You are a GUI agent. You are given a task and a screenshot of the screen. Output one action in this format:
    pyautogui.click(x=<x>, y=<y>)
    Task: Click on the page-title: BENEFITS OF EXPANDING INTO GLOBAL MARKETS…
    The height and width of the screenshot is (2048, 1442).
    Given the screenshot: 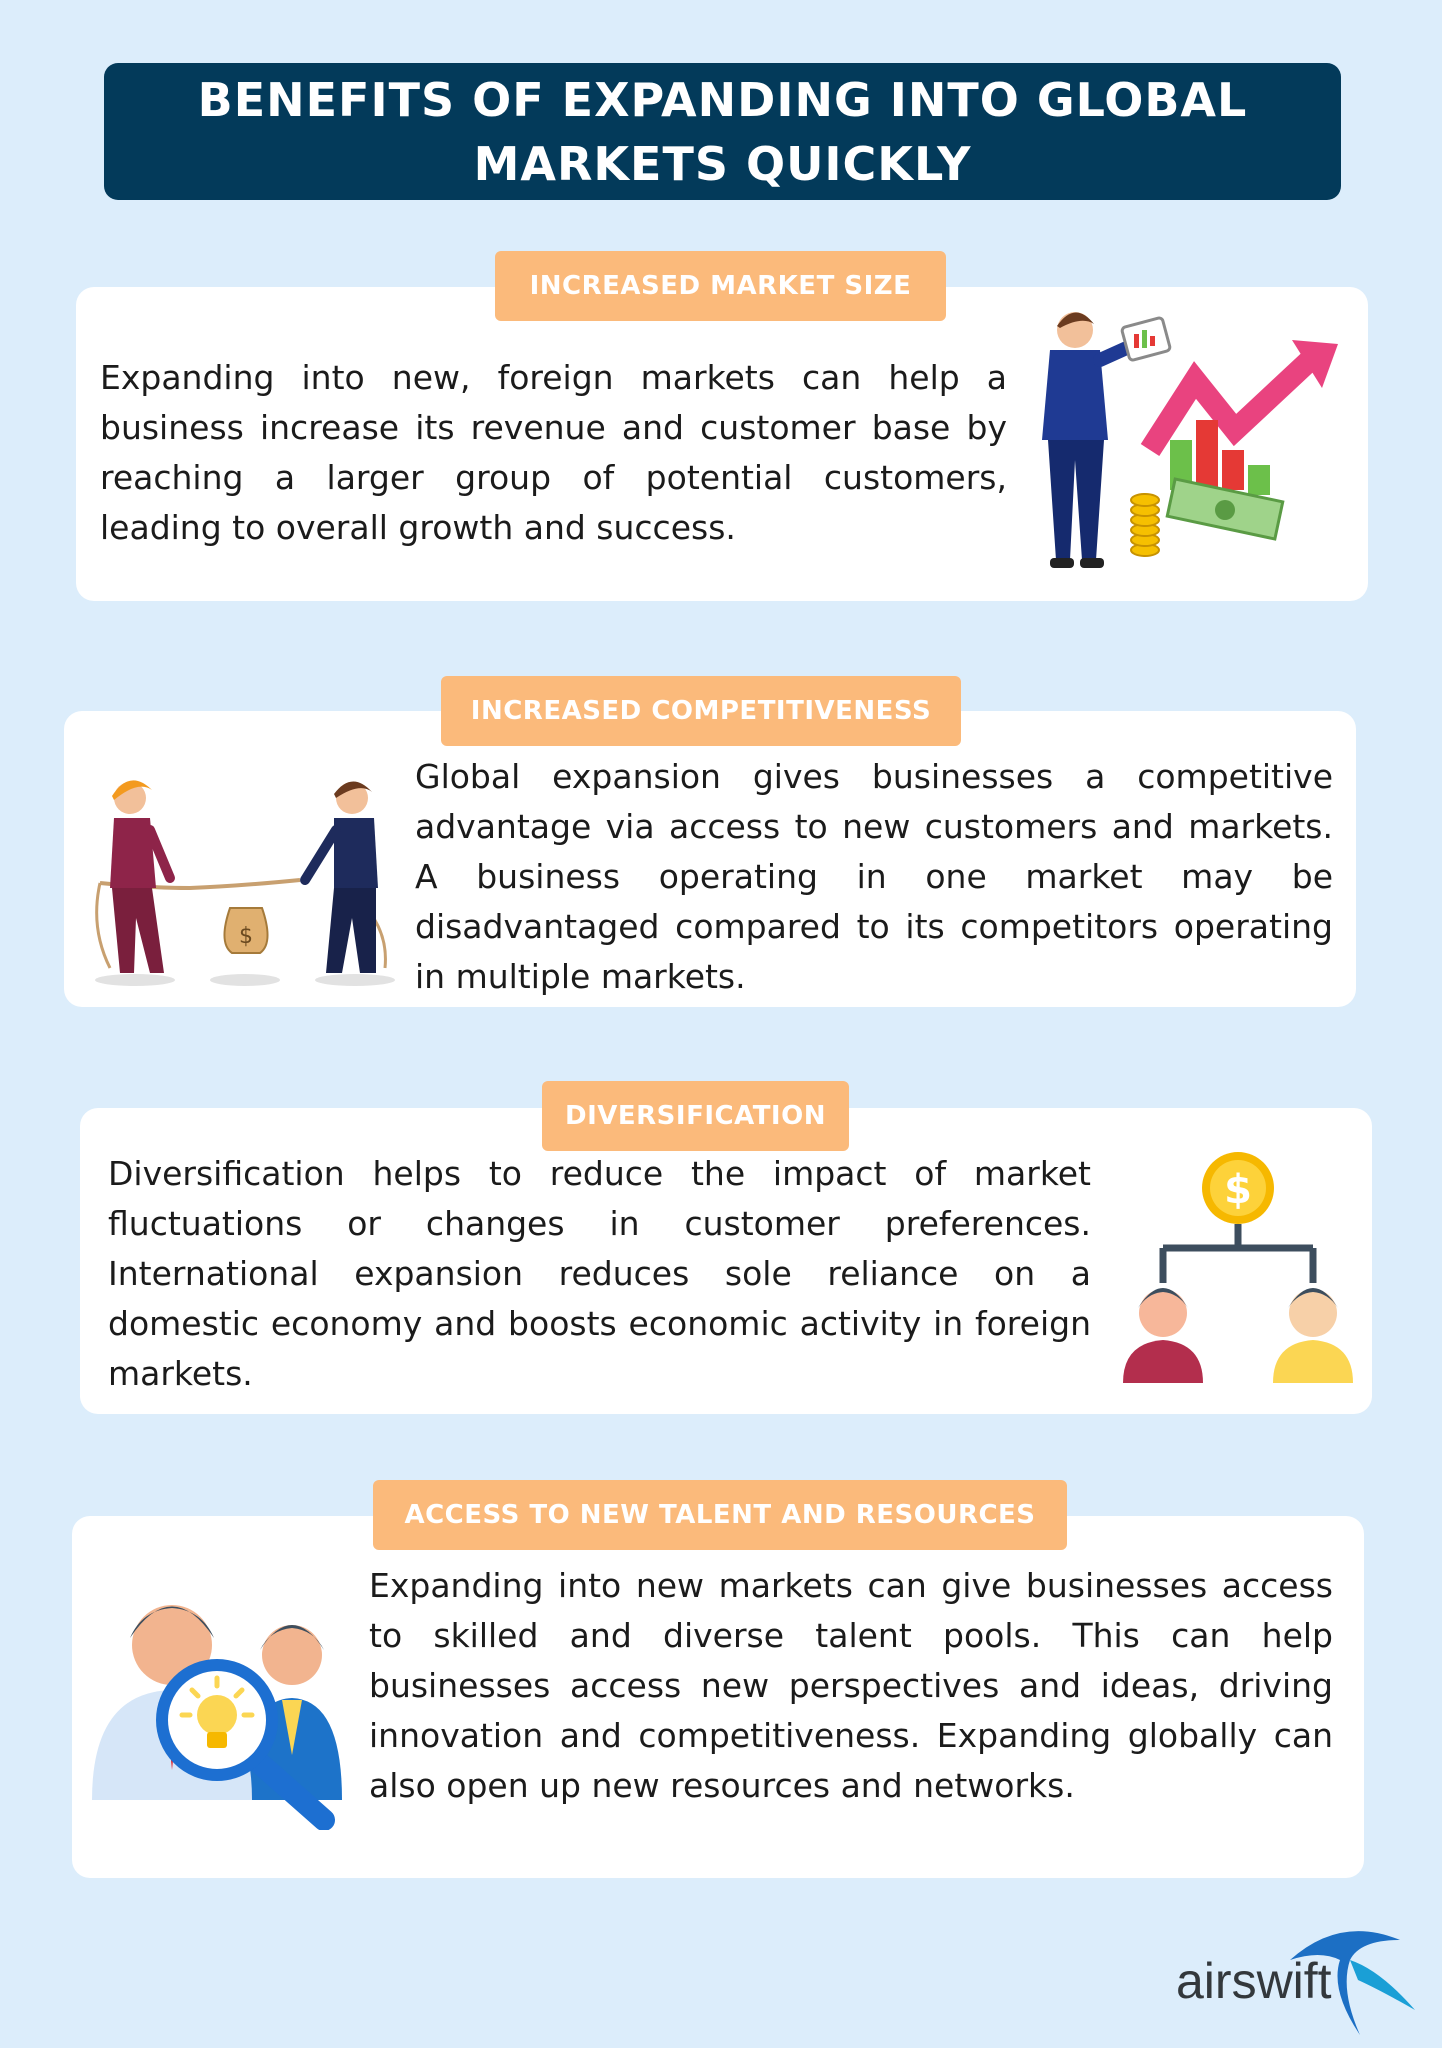 What is the action you would take?
    pyautogui.click(x=722, y=131)
    